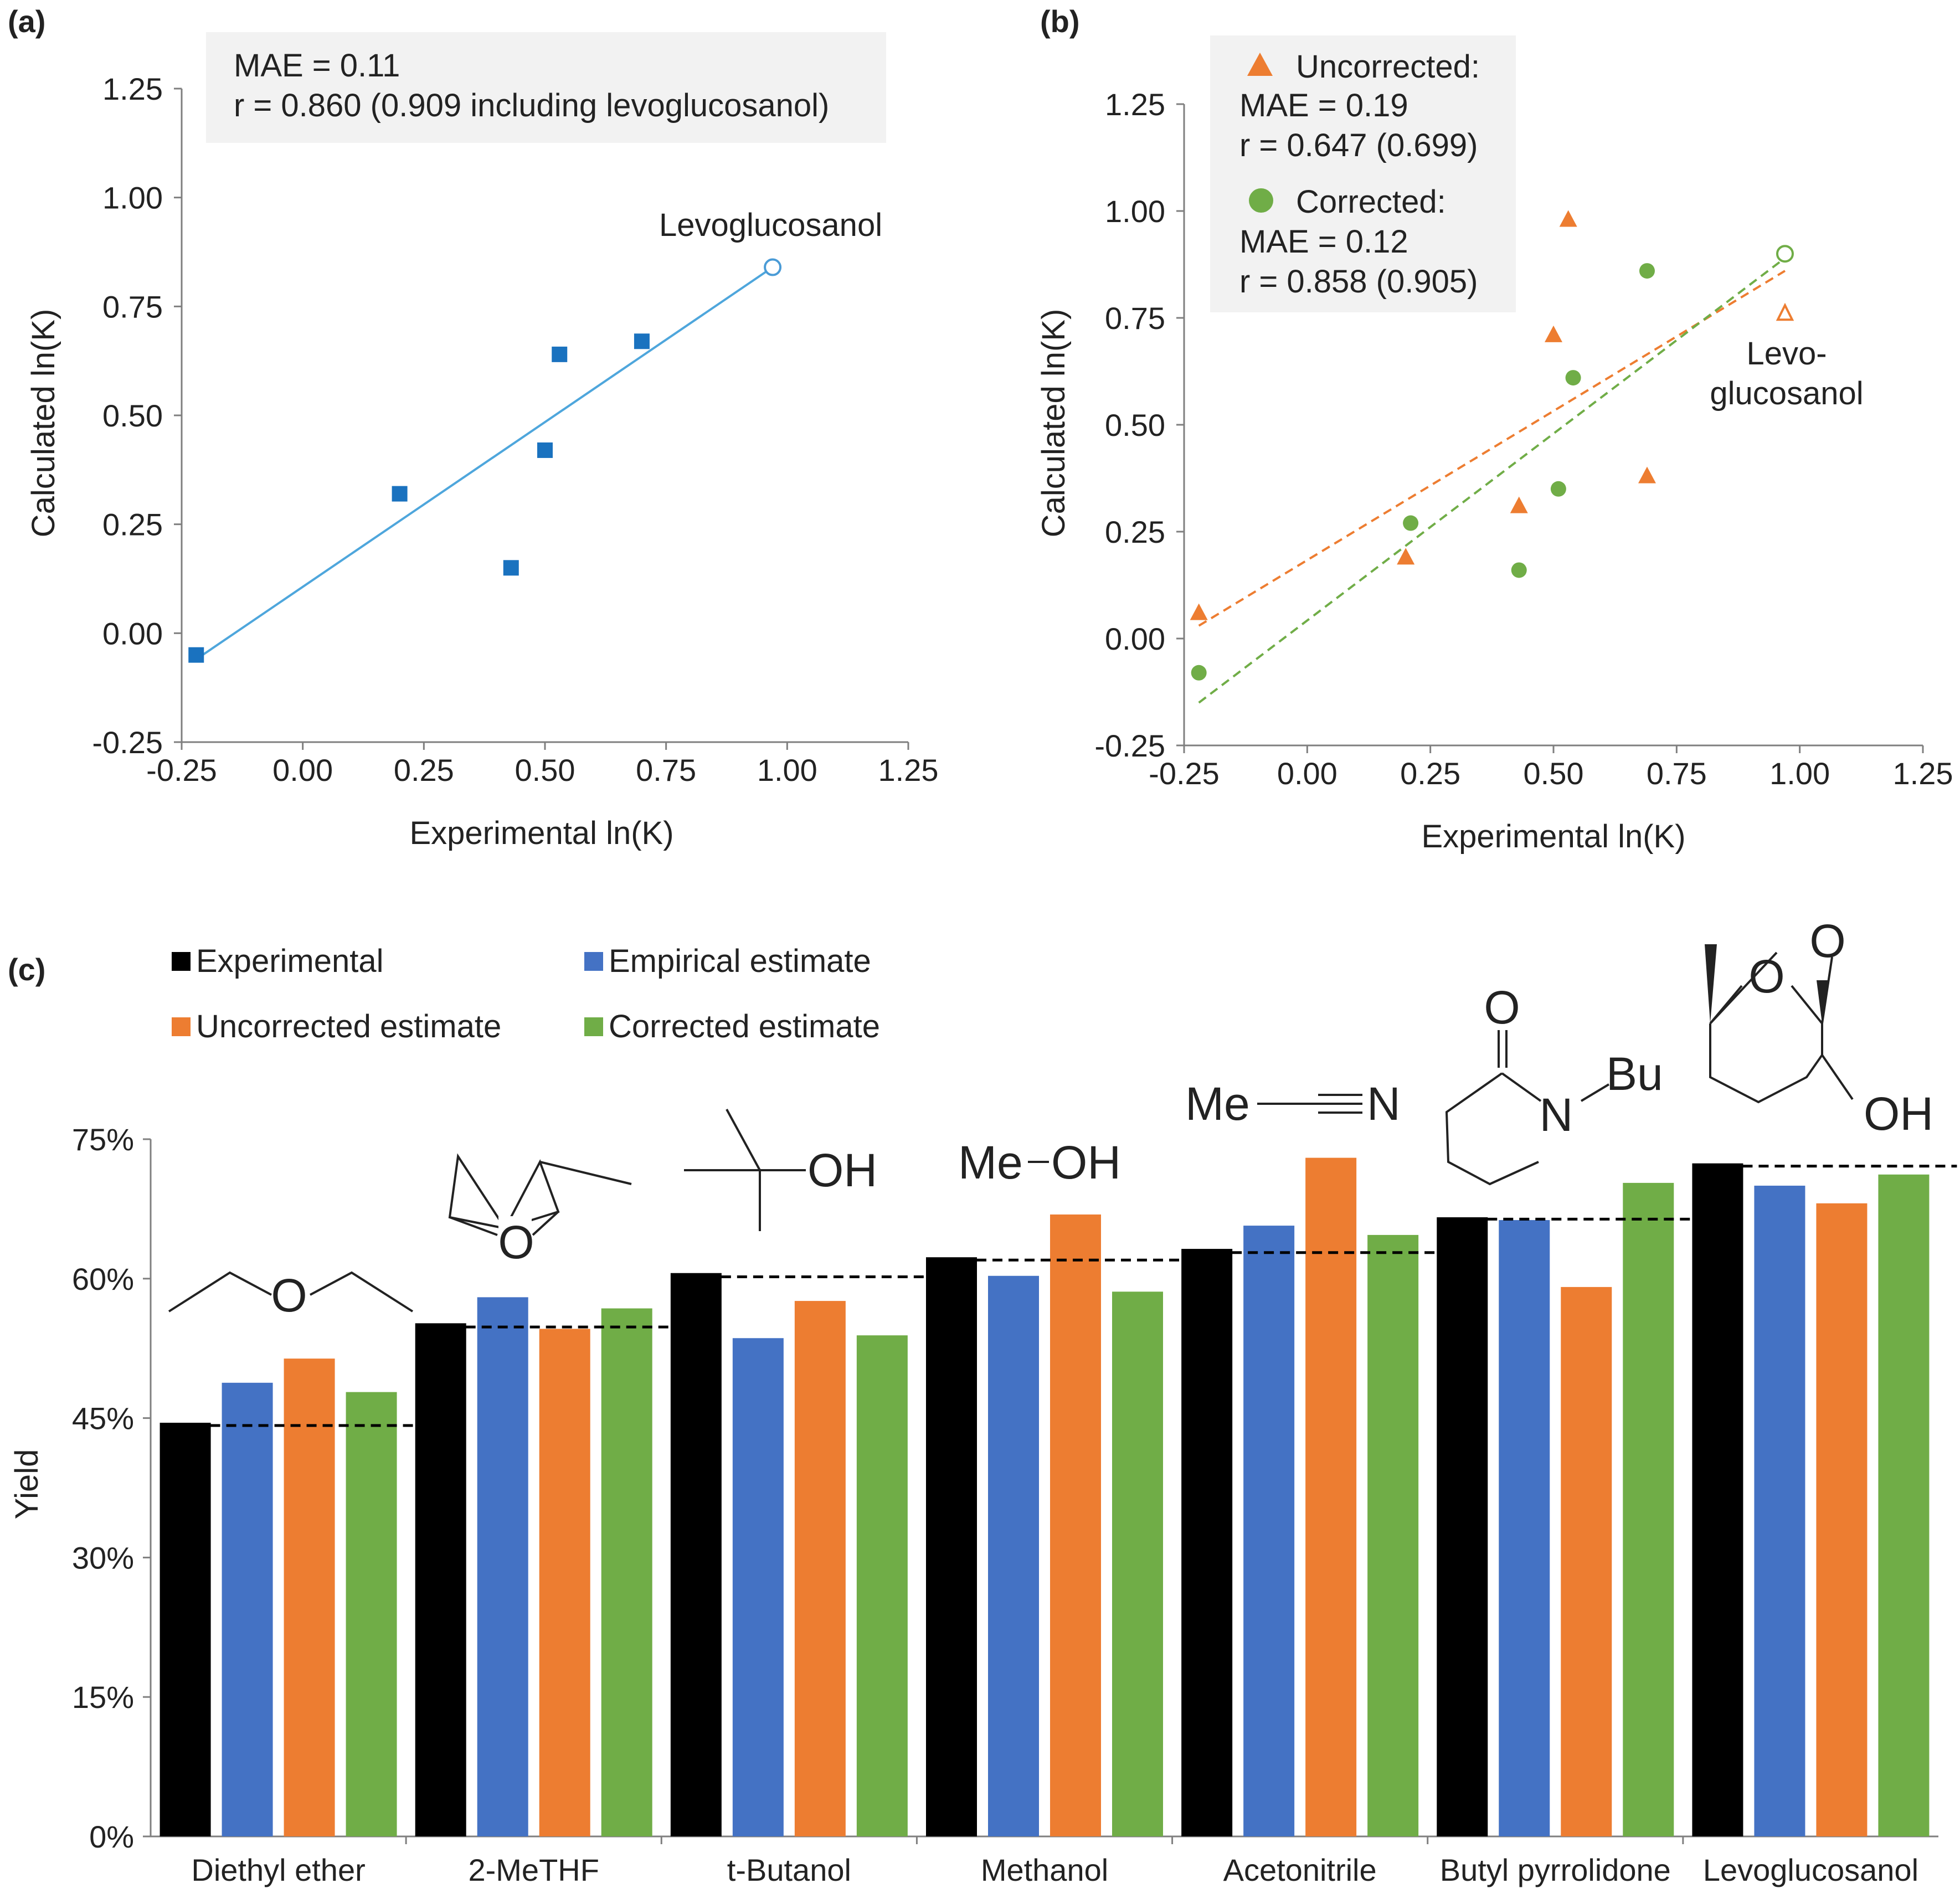 This screenshot has width=1960, height=1904. What do you see at coordinates (111, 1836) in the screenshot?
I see `y-tick-label-c: 0%` at bounding box center [111, 1836].